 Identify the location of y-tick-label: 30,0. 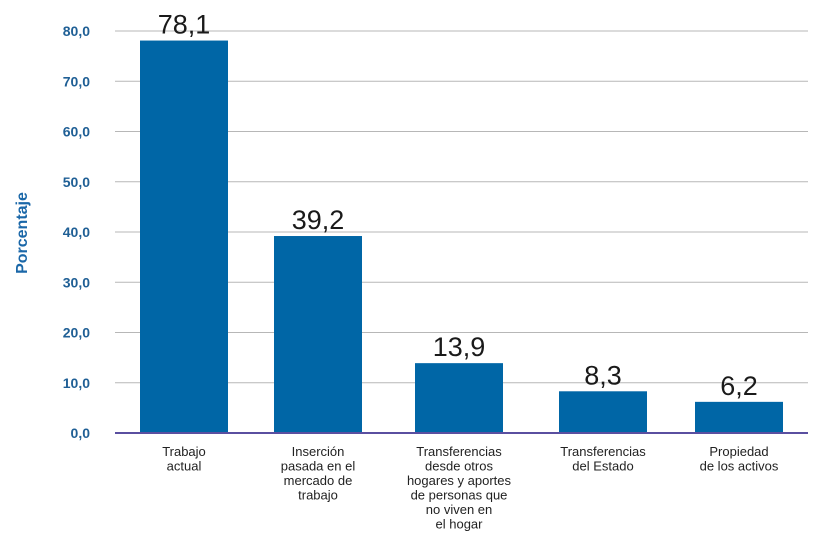
(76, 282).